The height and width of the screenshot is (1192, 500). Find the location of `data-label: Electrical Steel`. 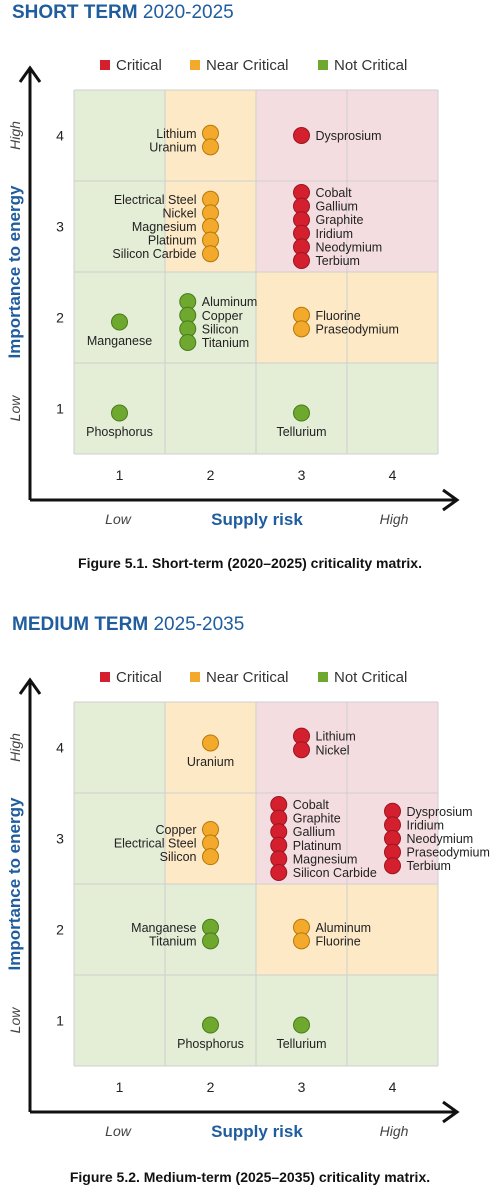

data-label: Electrical Steel is located at coordinates (155, 844).